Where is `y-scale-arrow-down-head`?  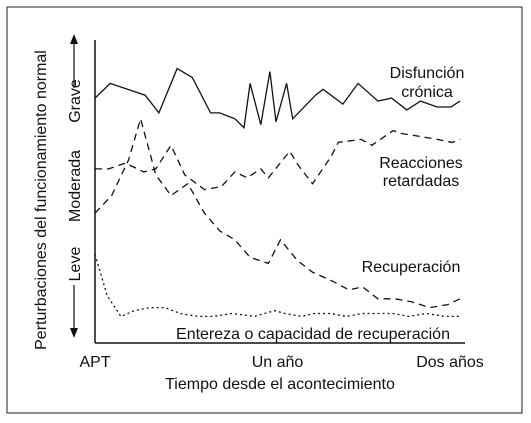
y-scale-arrow-down-head is located at coordinates (74, 333).